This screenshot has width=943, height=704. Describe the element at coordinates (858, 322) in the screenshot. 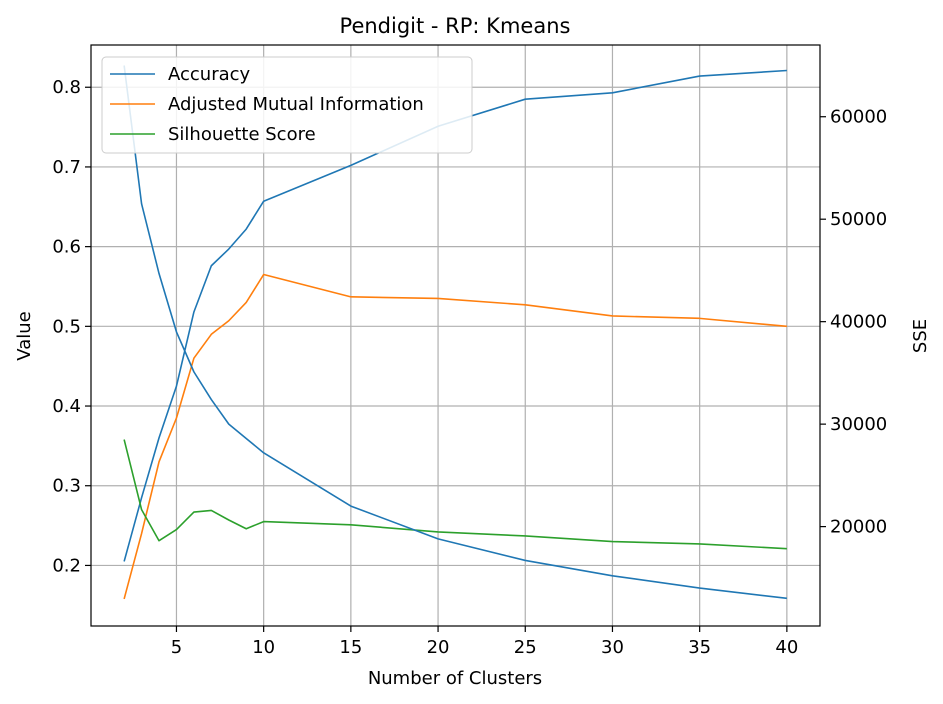

I see `y2-tick-label: 40000` at that location.